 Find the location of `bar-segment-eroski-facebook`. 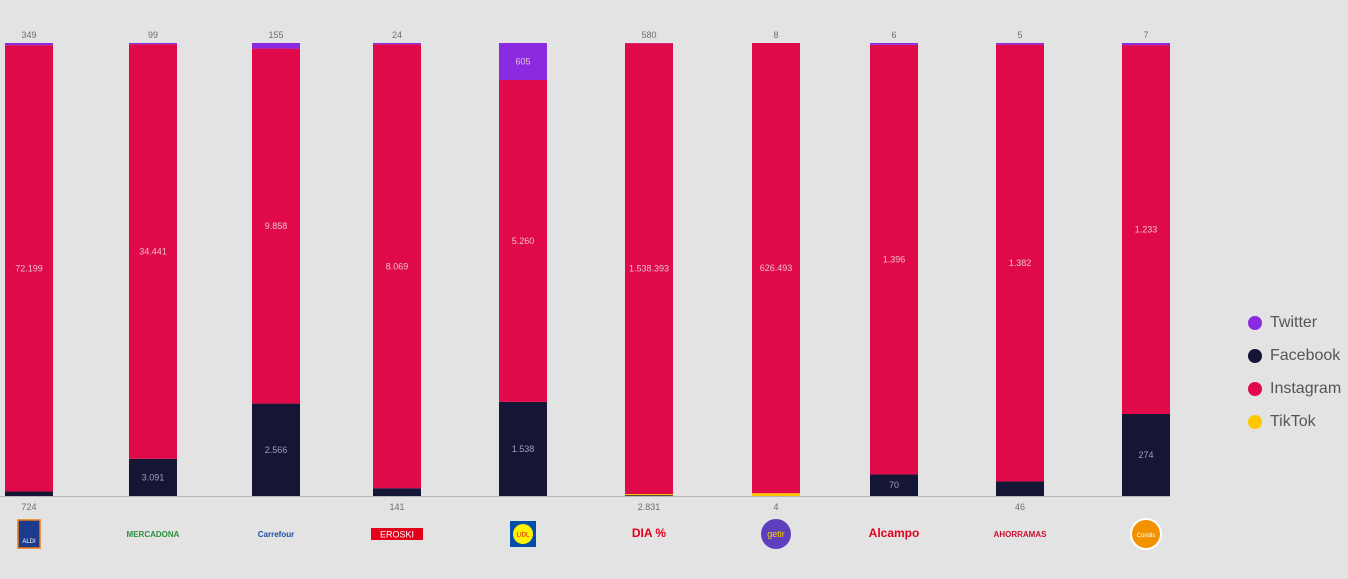

bar-segment-eroski-facebook is located at coordinates (397, 492).